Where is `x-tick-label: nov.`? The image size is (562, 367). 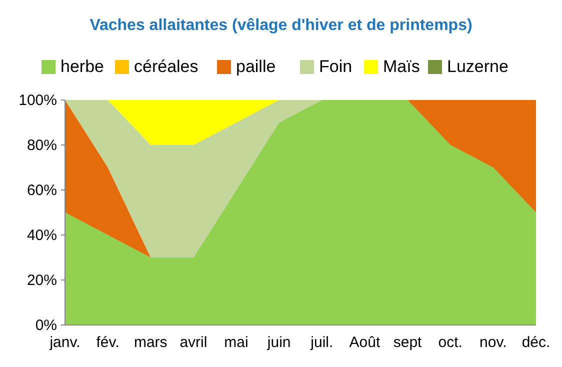
x-tick-label: nov. is located at coordinates (493, 342).